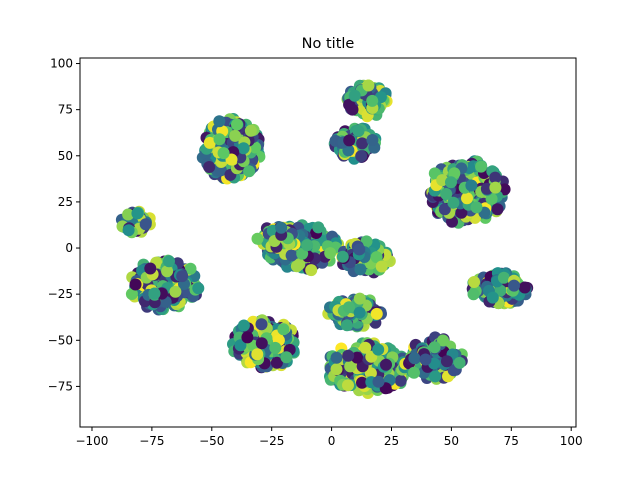 The height and width of the screenshot is (480, 640). I want to click on x-tick-label: −25, so click(271, 441).